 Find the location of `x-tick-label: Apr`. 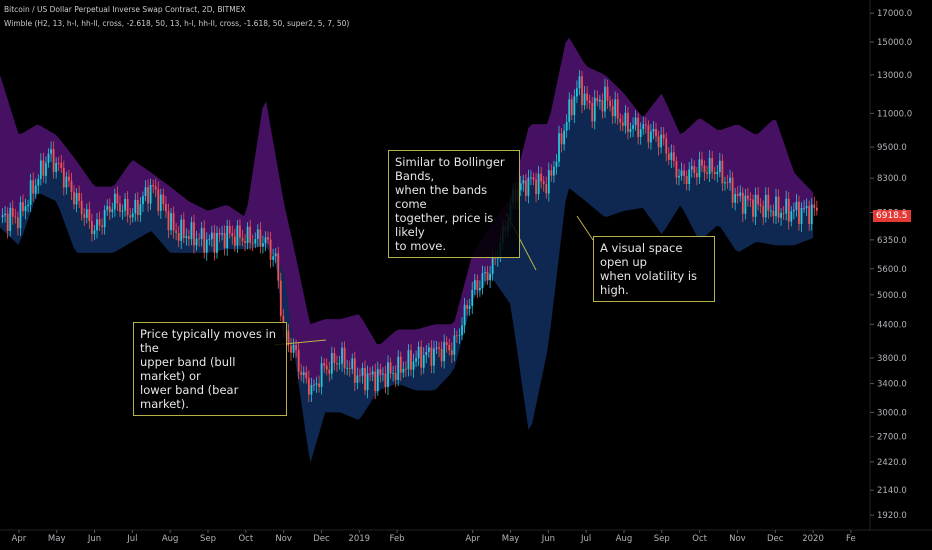

x-tick-label: Apr is located at coordinates (19, 539).